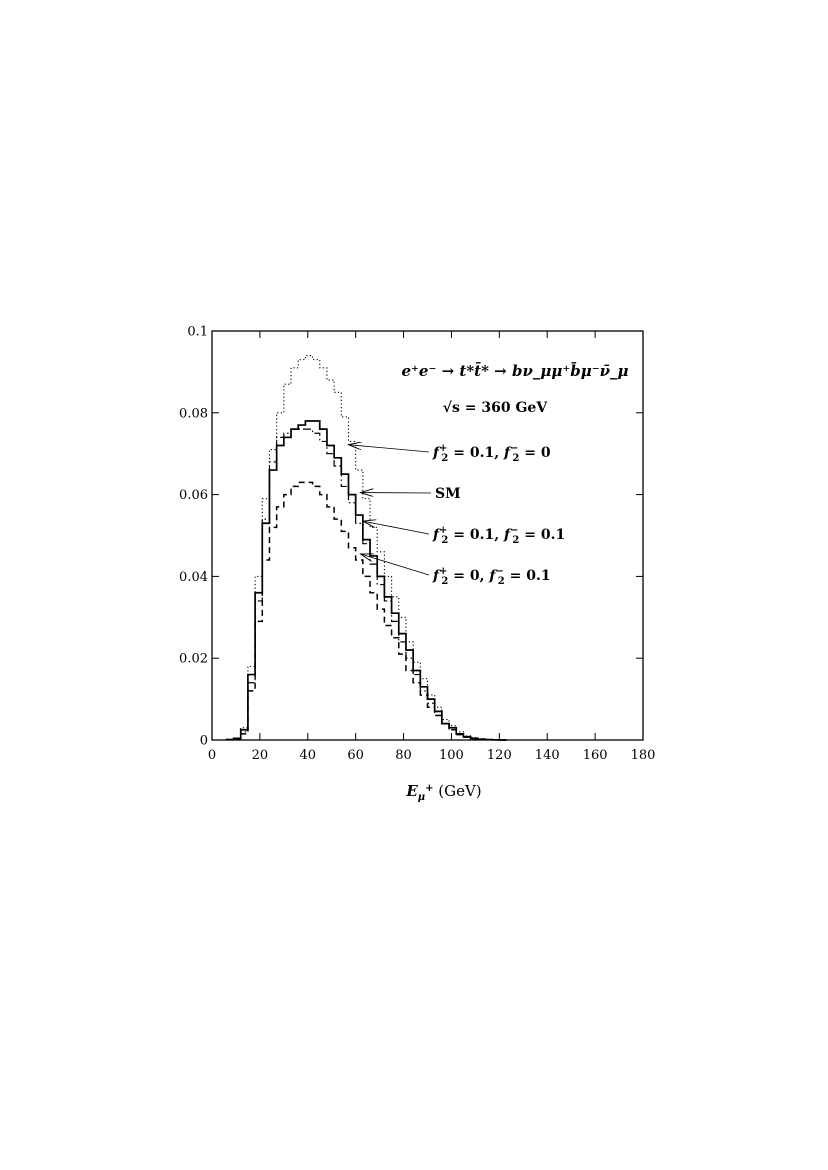 The width and height of the screenshot is (828, 1170). I want to click on arrow-f2m01, so click(395, 565).